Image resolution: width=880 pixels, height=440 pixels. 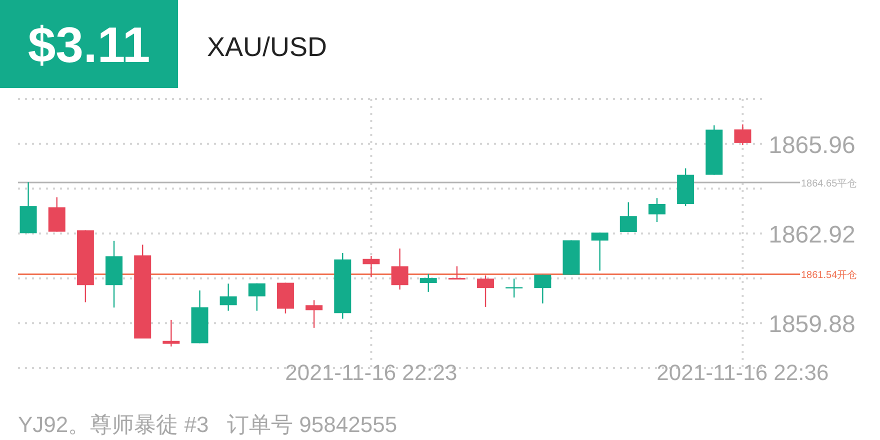 What do you see at coordinates (208, 424) in the screenshot?
I see `text: YJ92。尊师暴徒 #3 订单号 95842555` at bounding box center [208, 424].